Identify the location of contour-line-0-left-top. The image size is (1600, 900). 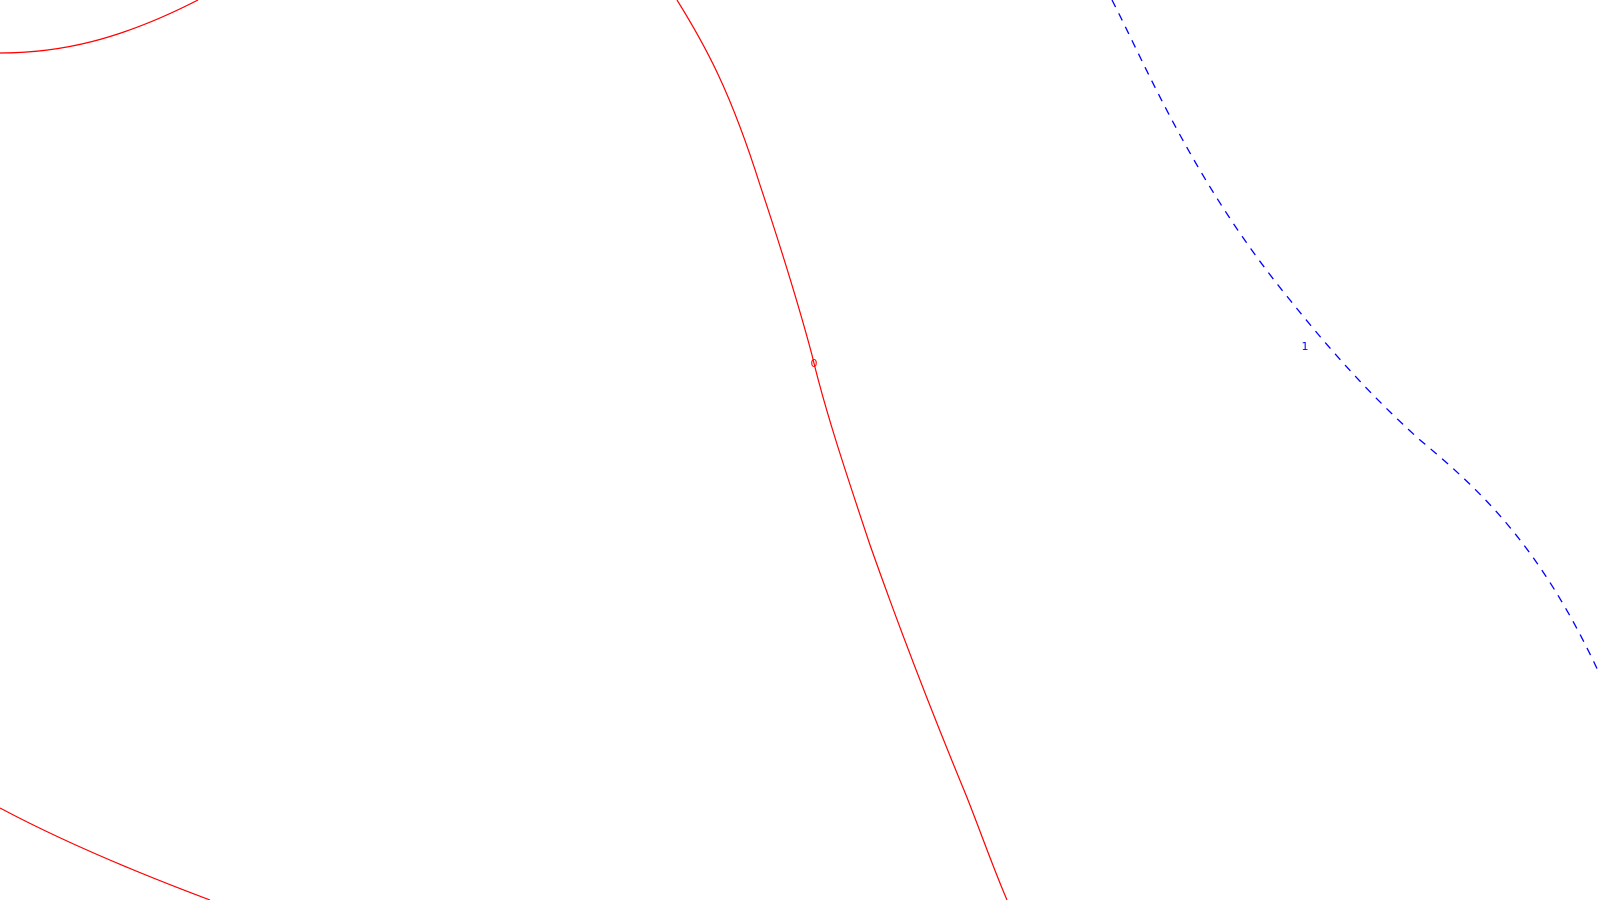
(99, 27).